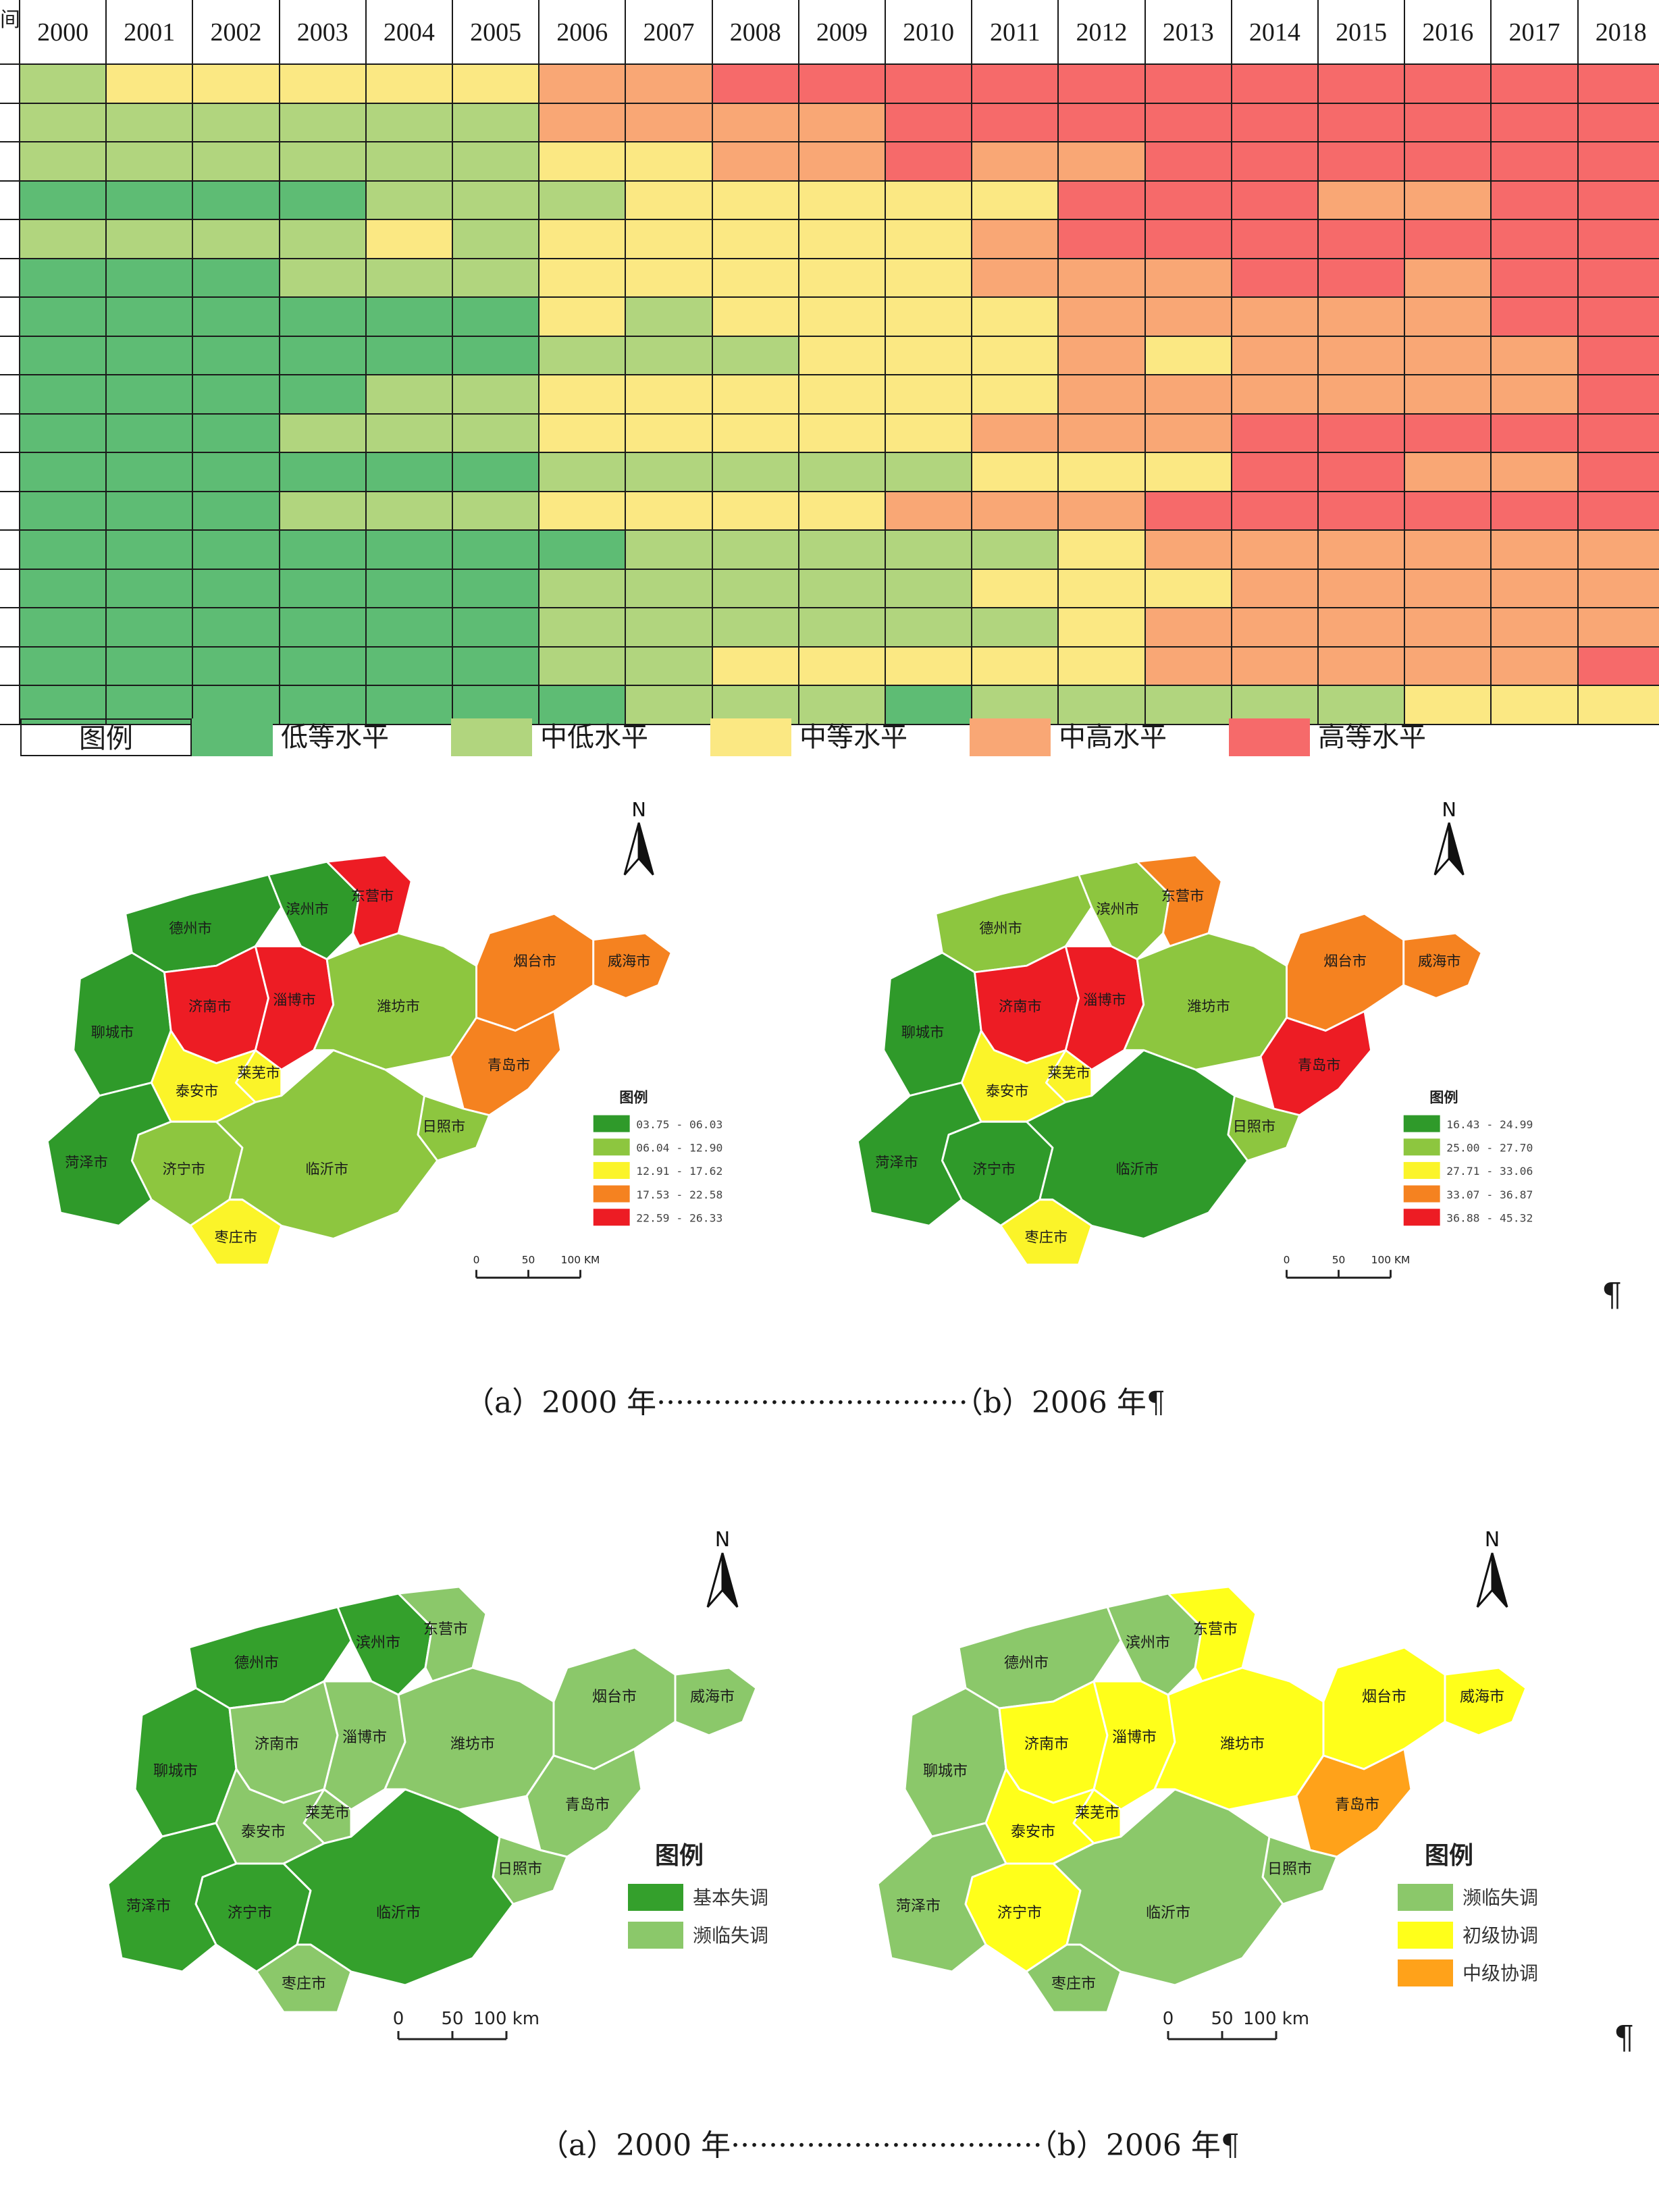  Describe the element at coordinates (587, 1805) in the screenshot. I see `city-label: 青岛市` at that location.